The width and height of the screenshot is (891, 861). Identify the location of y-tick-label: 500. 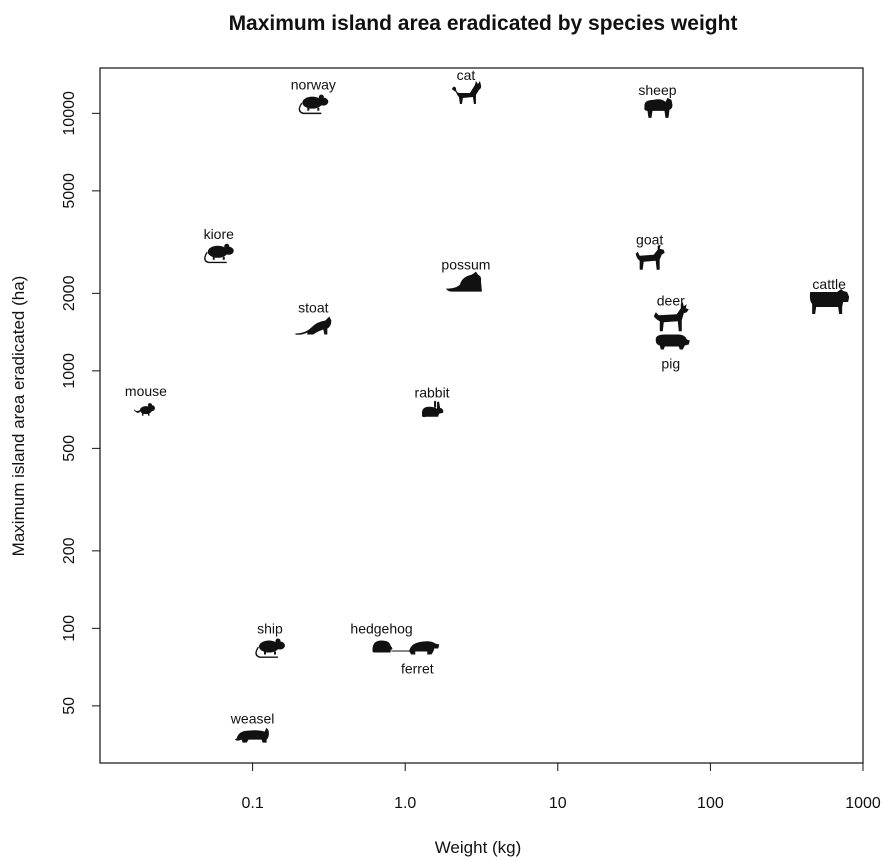
(69, 448).